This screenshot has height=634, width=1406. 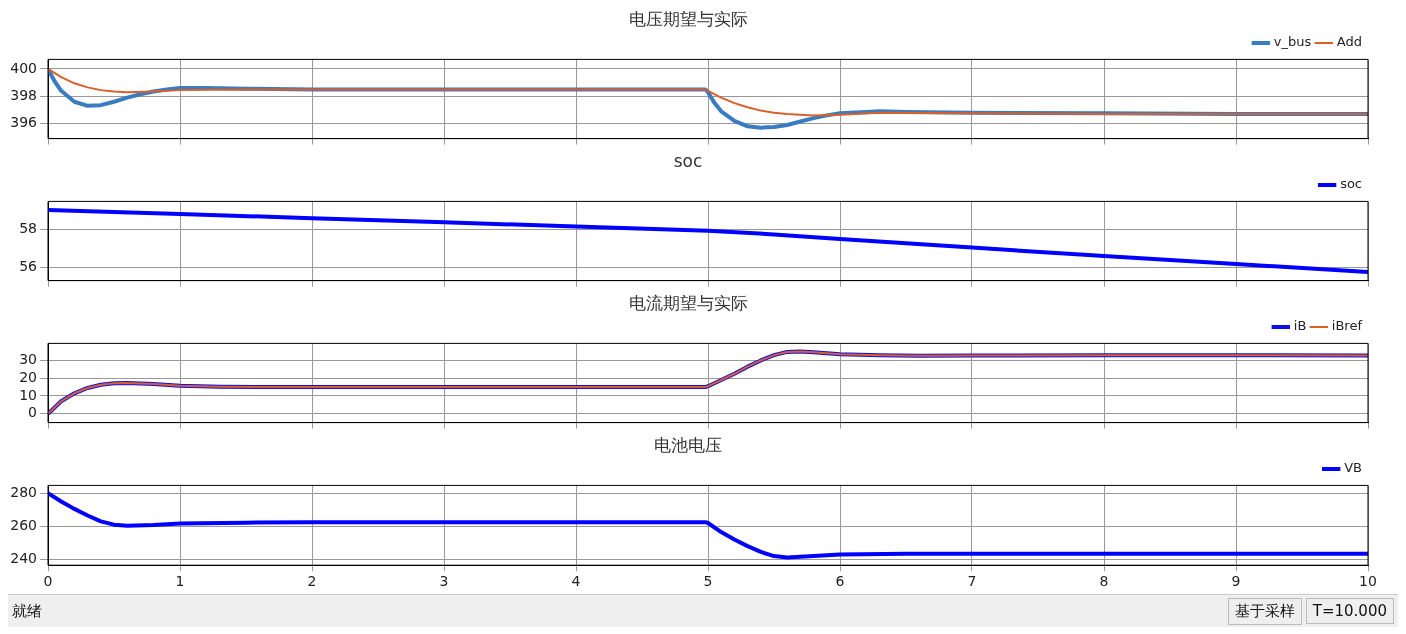 What do you see at coordinates (1347, 326) in the screenshot?
I see `legend-label: iBref` at bounding box center [1347, 326].